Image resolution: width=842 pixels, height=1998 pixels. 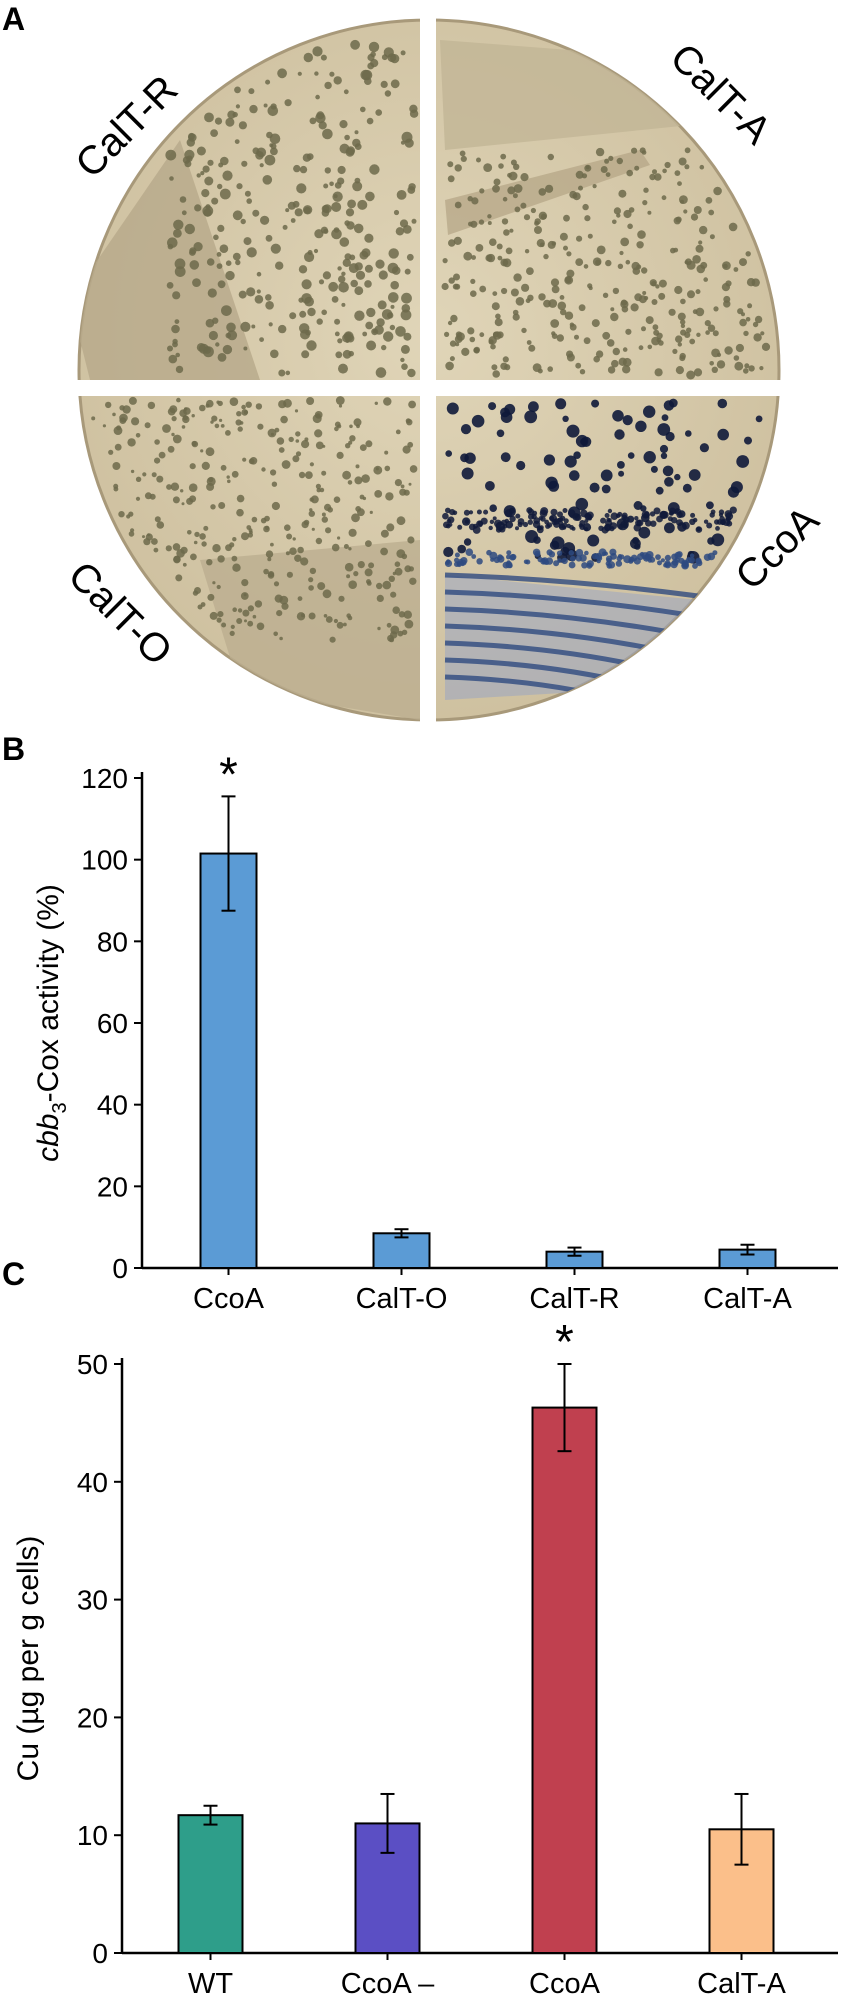 I want to click on y-tick-label: 30, so click(x=92, y=1600).